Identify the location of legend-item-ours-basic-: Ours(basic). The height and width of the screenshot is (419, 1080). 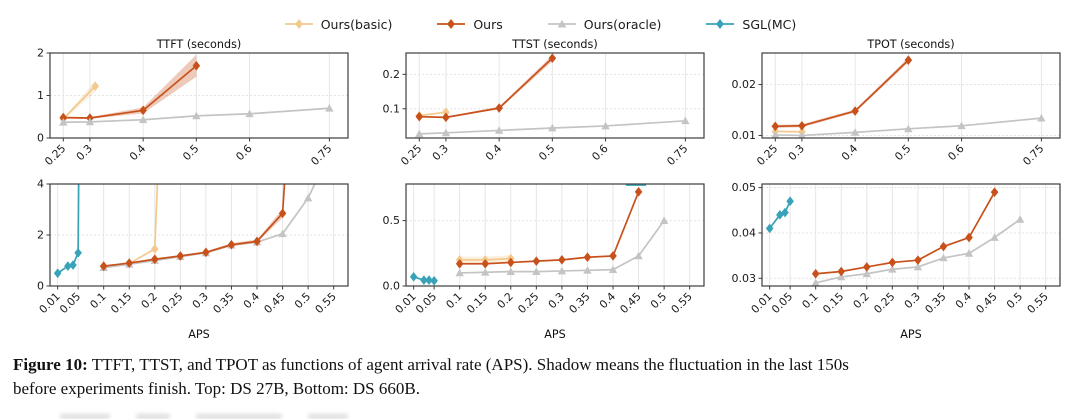
(338, 24).